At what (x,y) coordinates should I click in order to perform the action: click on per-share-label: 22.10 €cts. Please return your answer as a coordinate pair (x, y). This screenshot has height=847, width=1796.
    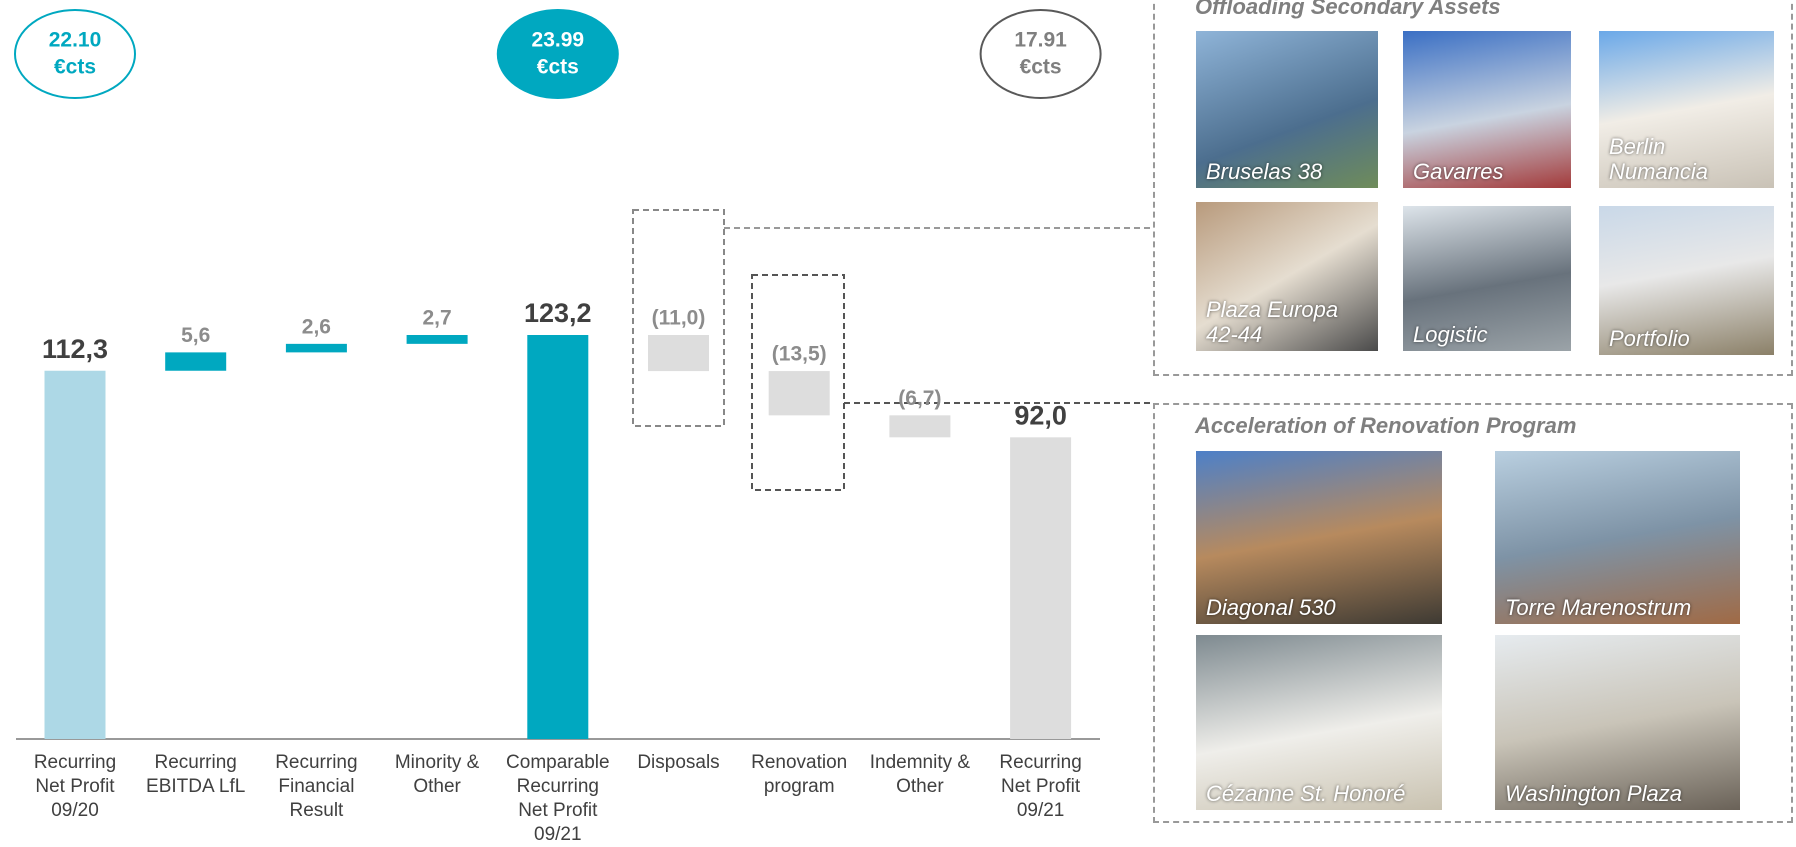
    Looking at the image, I should click on (75, 53).